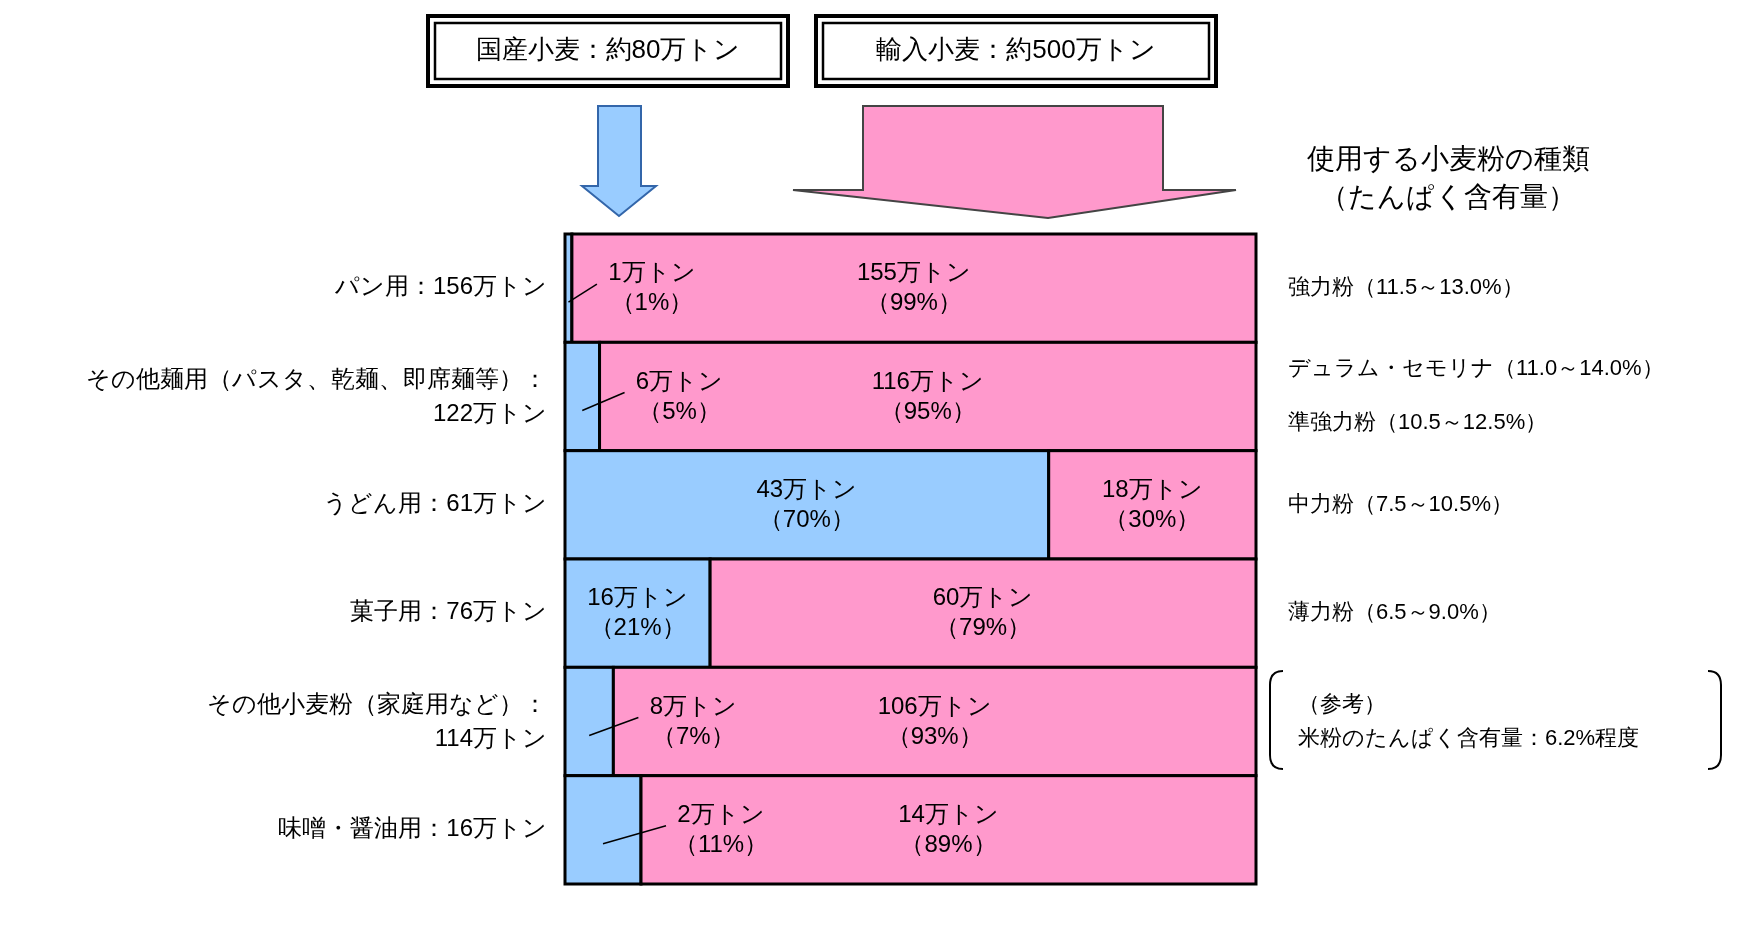 This screenshot has height=943, width=1738. Describe the element at coordinates (412, 828) in the screenshot. I see `y-tick-label: 味噌・醤油用：16万トン` at that location.